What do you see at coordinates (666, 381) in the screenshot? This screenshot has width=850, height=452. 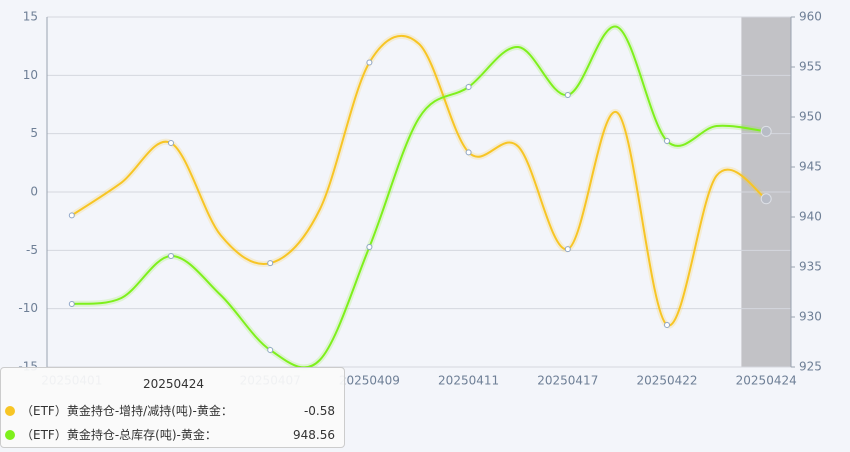 I see `x-tick-label: 20250422` at bounding box center [666, 381].